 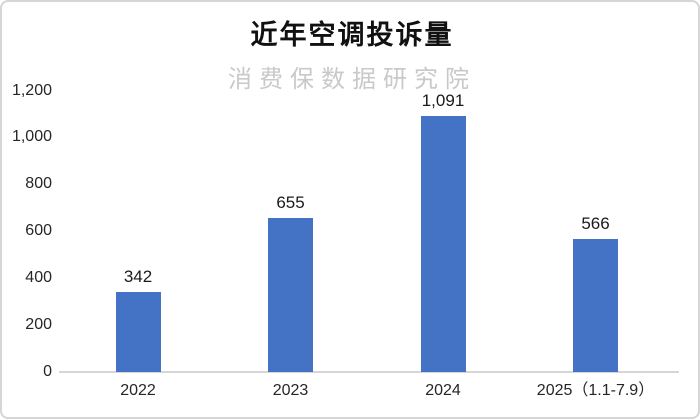 I want to click on x-axis-label: 2024, so click(x=443, y=390).